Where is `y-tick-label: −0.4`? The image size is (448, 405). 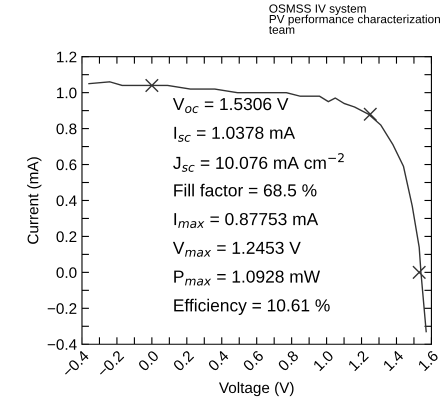
y-tick-label: −0.4 is located at coordinates (62, 344).